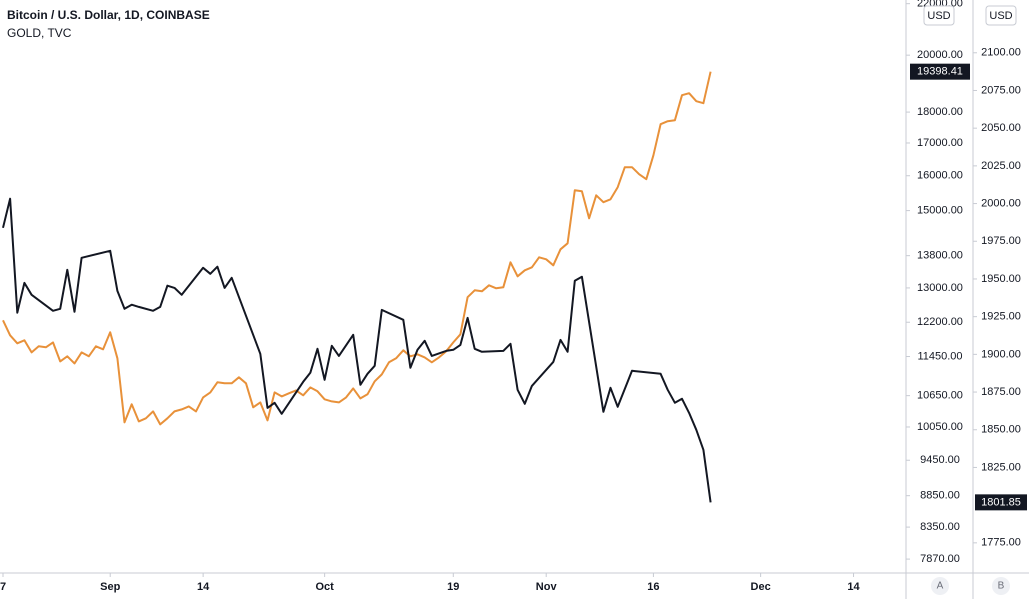 The width and height of the screenshot is (1029, 599). What do you see at coordinates (940, 143) in the screenshot?
I see `y-tick-label: 17000.00` at bounding box center [940, 143].